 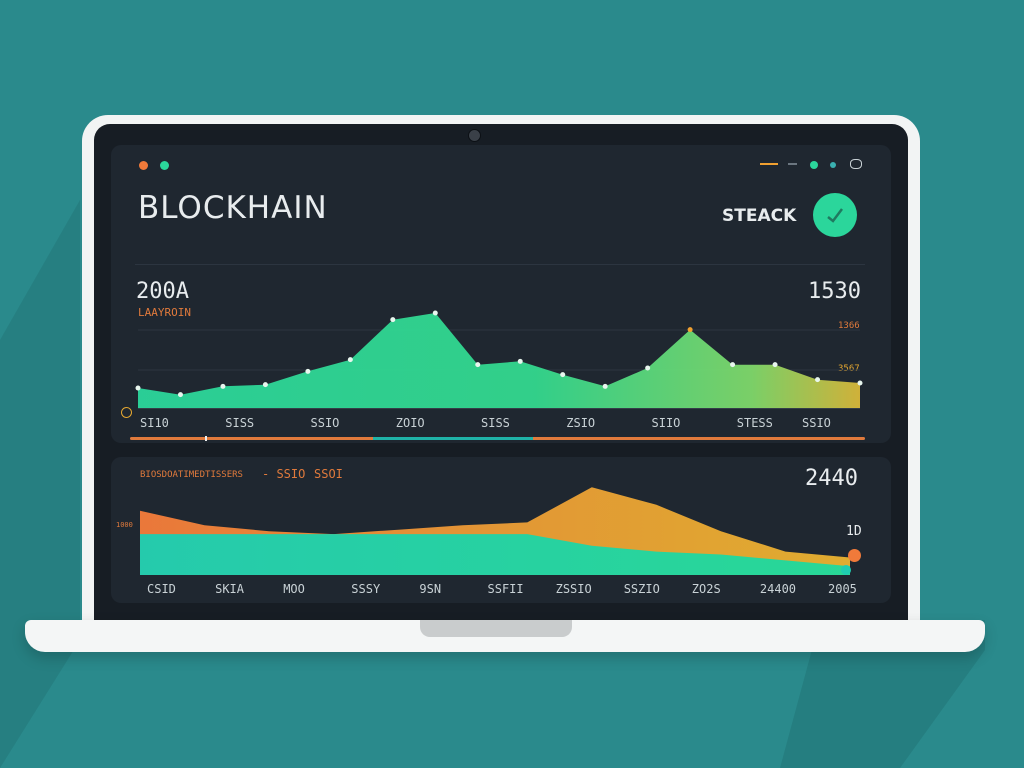 What do you see at coordinates (849, 326) in the screenshot?
I see `right-label-1: 1366` at bounding box center [849, 326].